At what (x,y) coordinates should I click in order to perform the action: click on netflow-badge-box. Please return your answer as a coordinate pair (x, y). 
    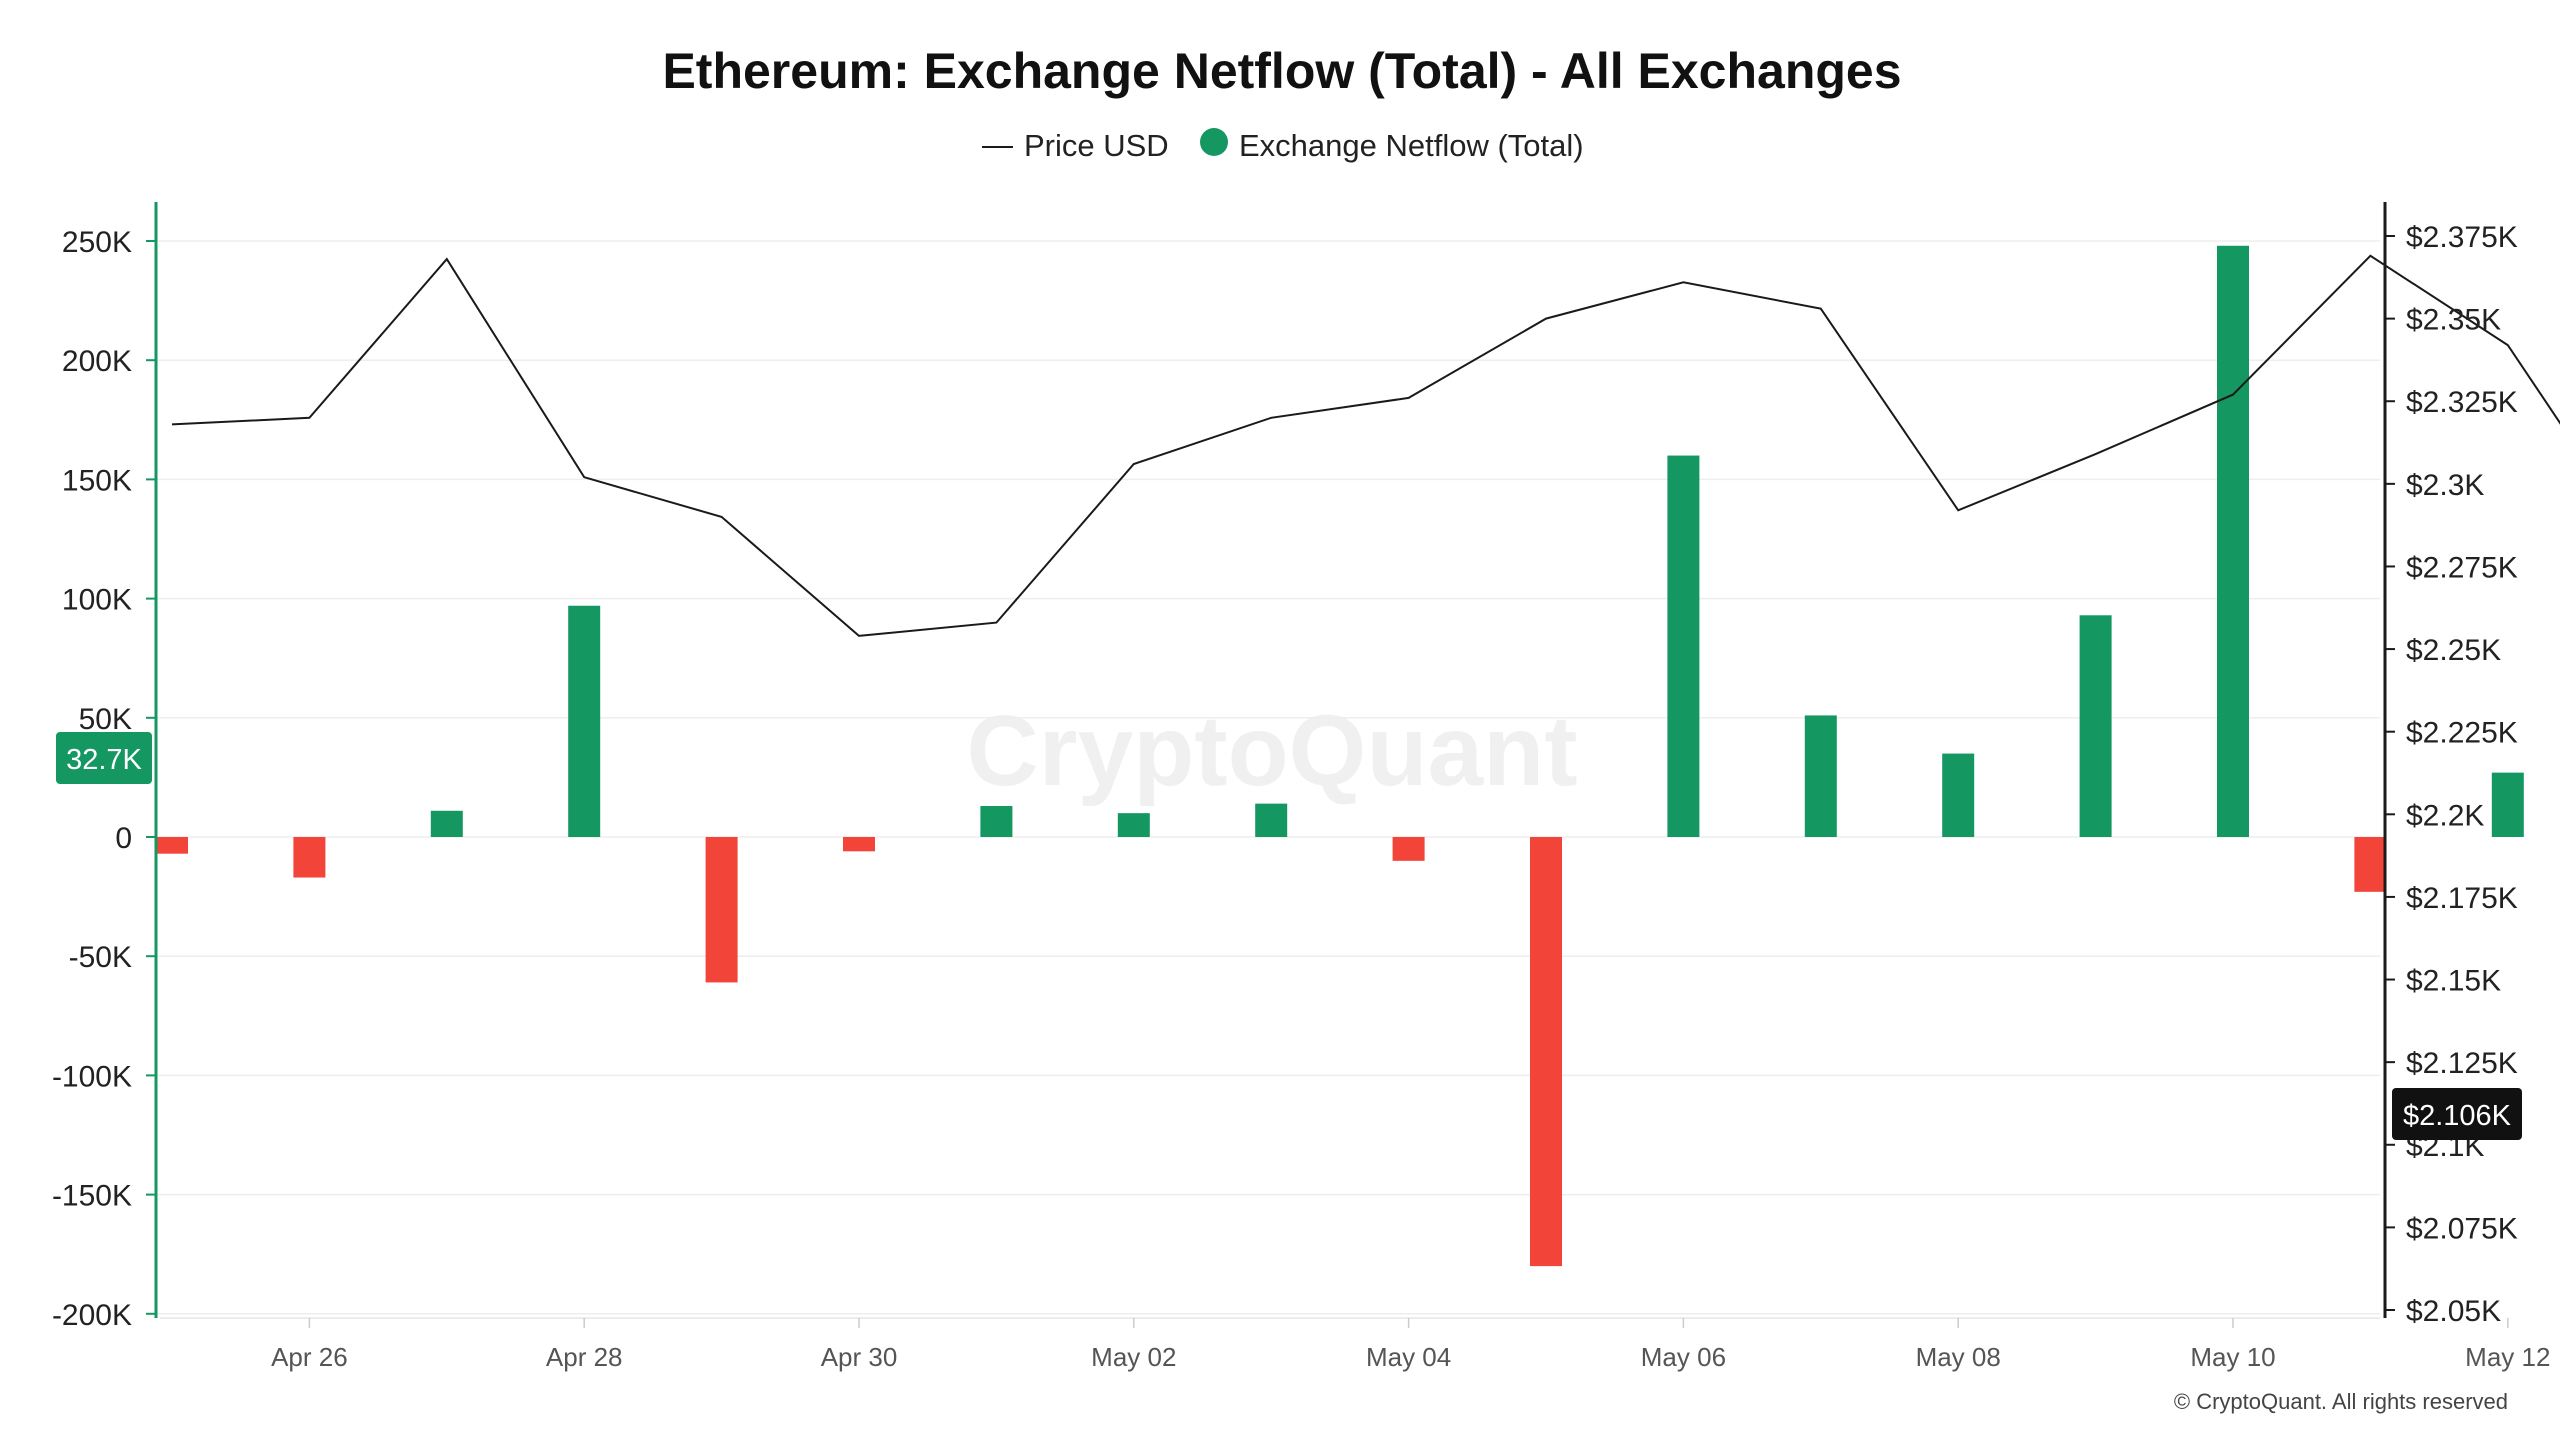
    Looking at the image, I should click on (104, 758).